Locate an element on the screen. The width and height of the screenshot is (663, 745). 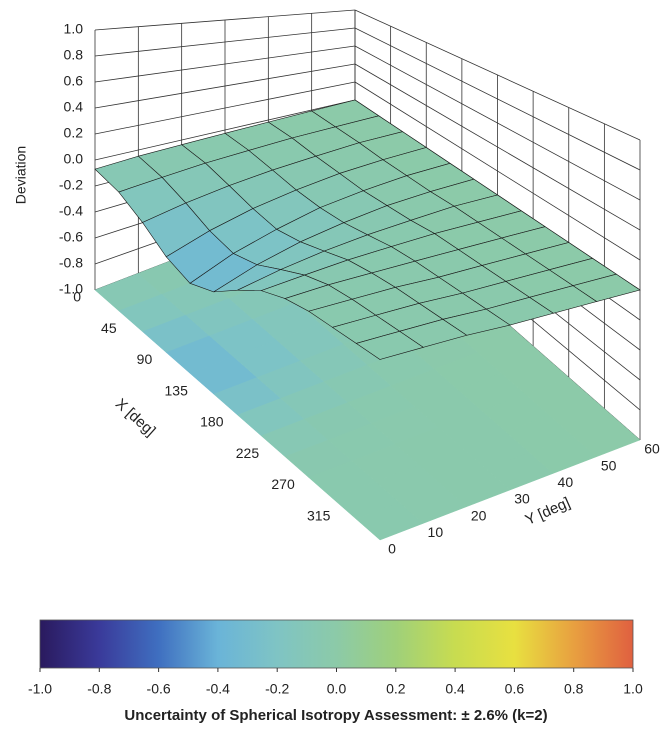
z-tick-label: -0.4 is located at coordinates (71, 211).